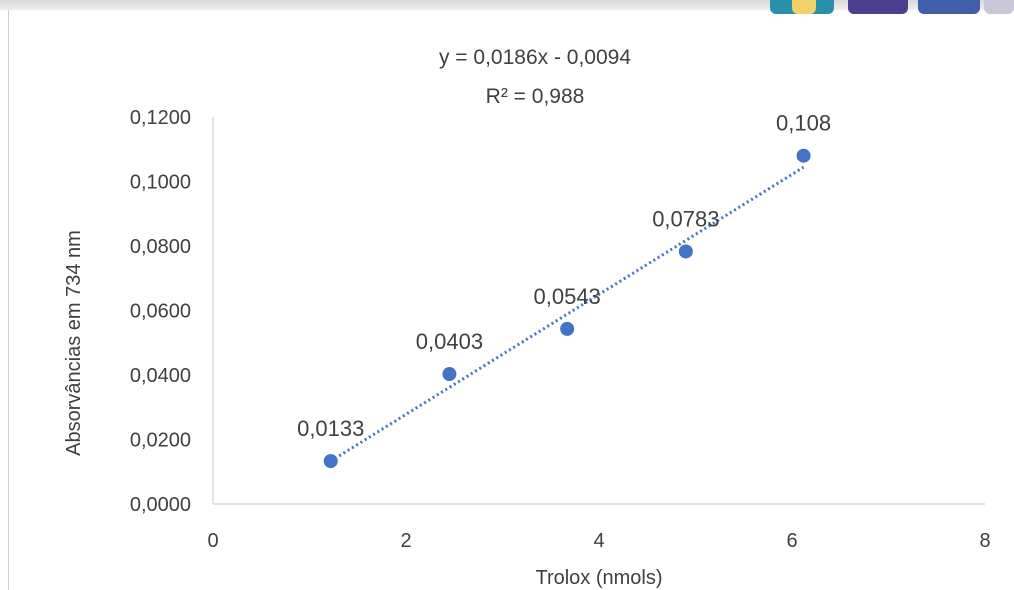 The width and height of the screenshot is (1014, 590). Describe the element at coordinates (984, 541) in the screenshot. I see `x-tick-label: 8` at that location.